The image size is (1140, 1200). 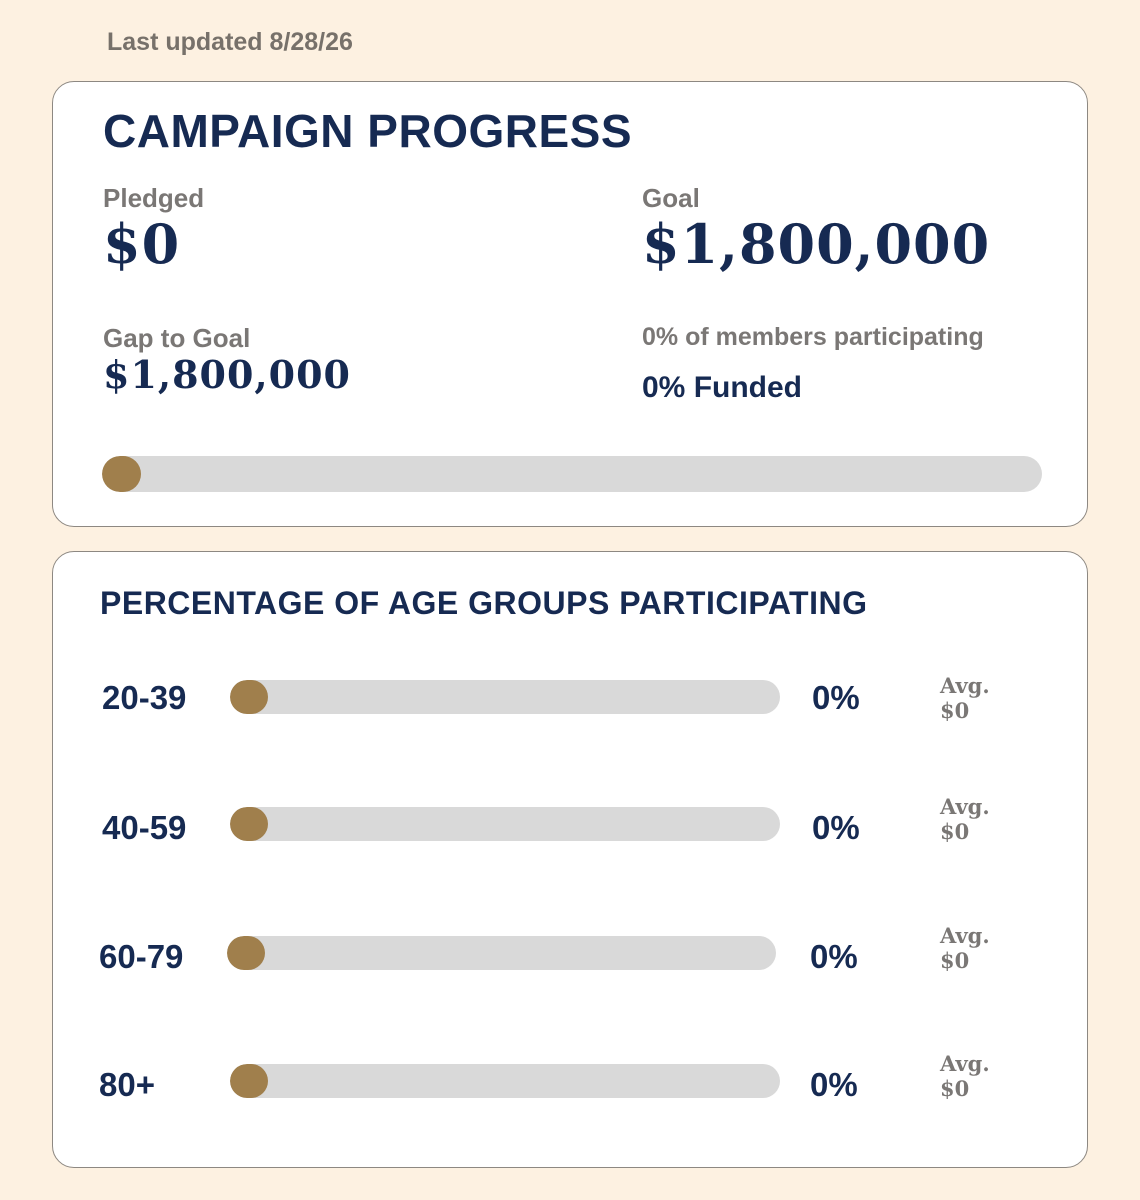 What do you see at coordinates (142, 244) in the screenshot?
I see `pledged-value: $0` at bounding box center [142, 244].